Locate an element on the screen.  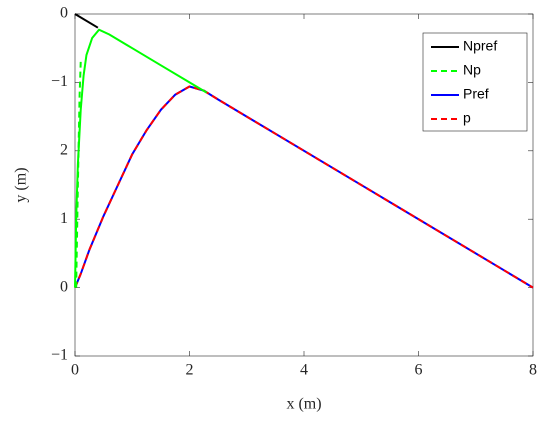
x-tick-label: 2 is located at coordinates (190, 370).